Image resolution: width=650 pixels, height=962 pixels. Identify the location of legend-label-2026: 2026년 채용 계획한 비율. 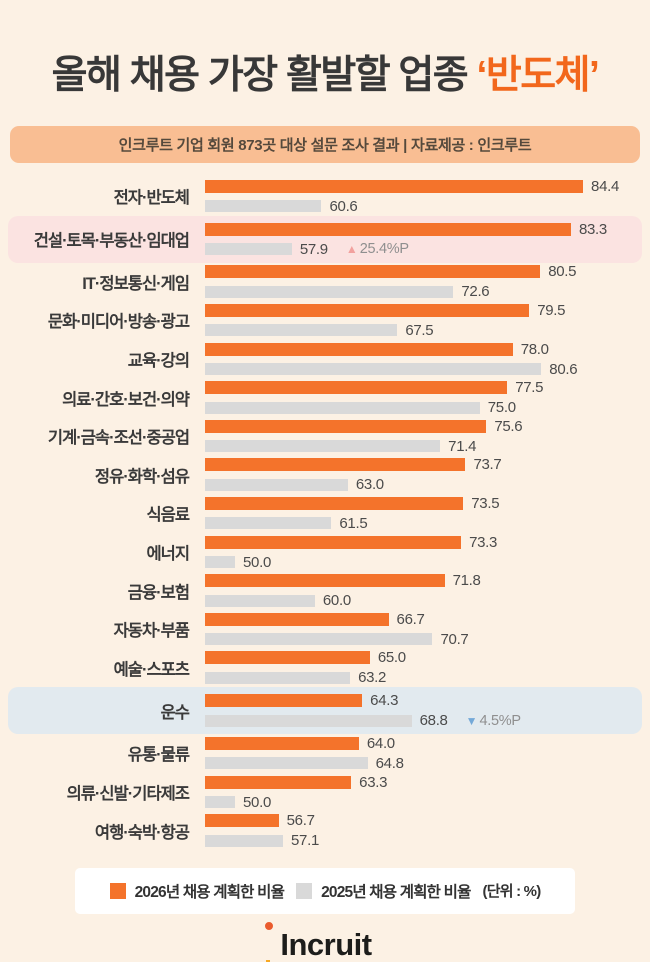
(209, 892).